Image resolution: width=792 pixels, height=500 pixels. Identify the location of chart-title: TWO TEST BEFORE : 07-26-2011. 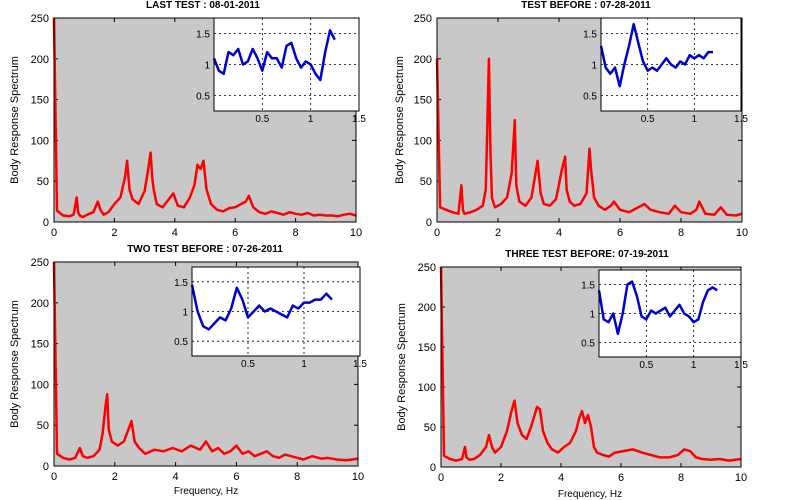
(205, 249).